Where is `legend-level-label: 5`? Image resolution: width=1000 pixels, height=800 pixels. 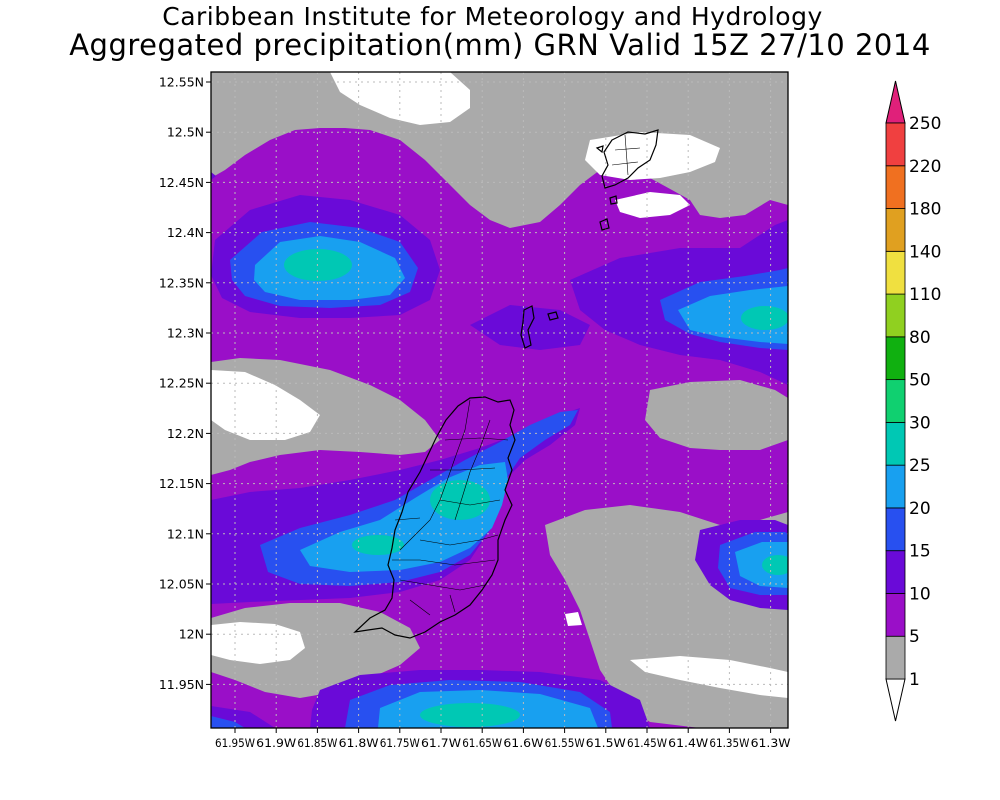 legend-level-label: 5 is located at coordinates (914, 637).